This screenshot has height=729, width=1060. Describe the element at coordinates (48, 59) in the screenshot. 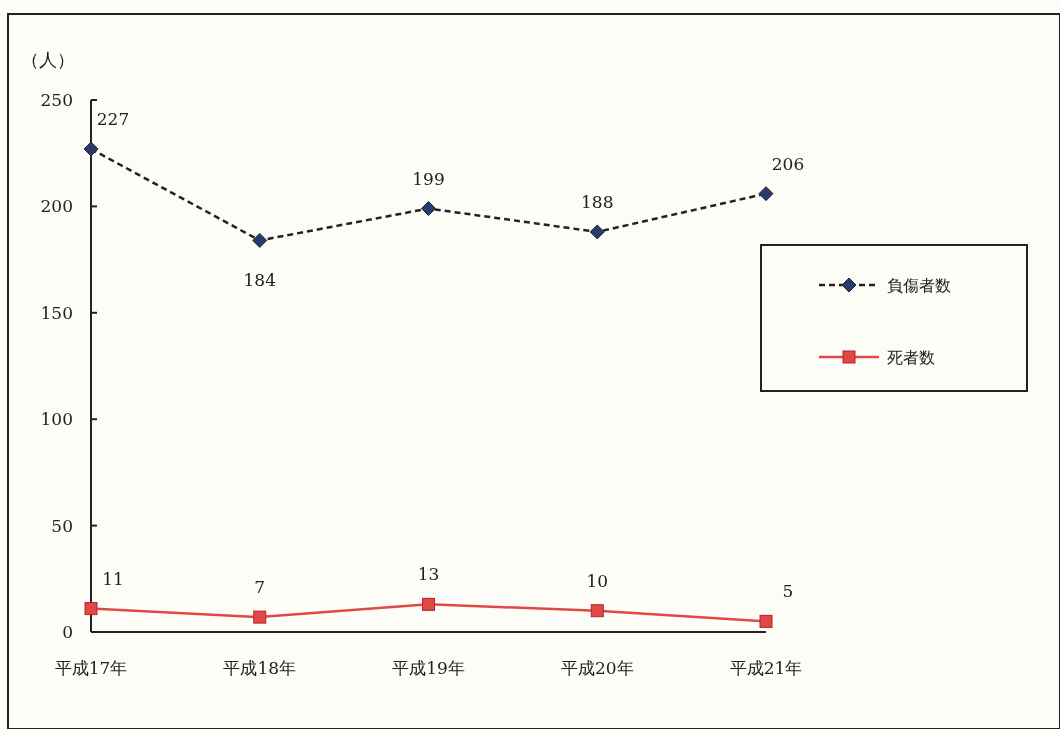

I see `y-axis-title: （人）` at that location.